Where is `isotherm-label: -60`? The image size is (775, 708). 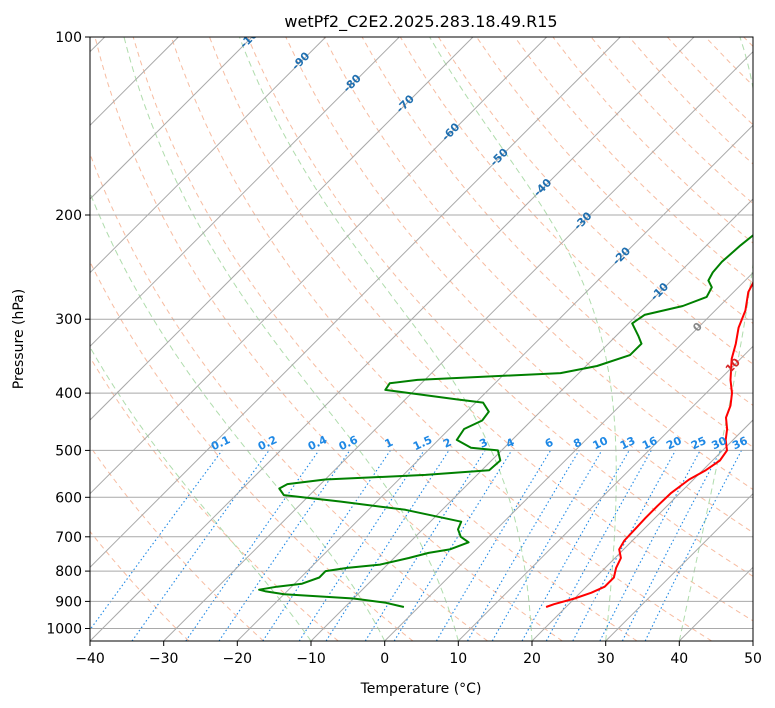 isotherm-label: -60 is located at coordinates (450, 131).